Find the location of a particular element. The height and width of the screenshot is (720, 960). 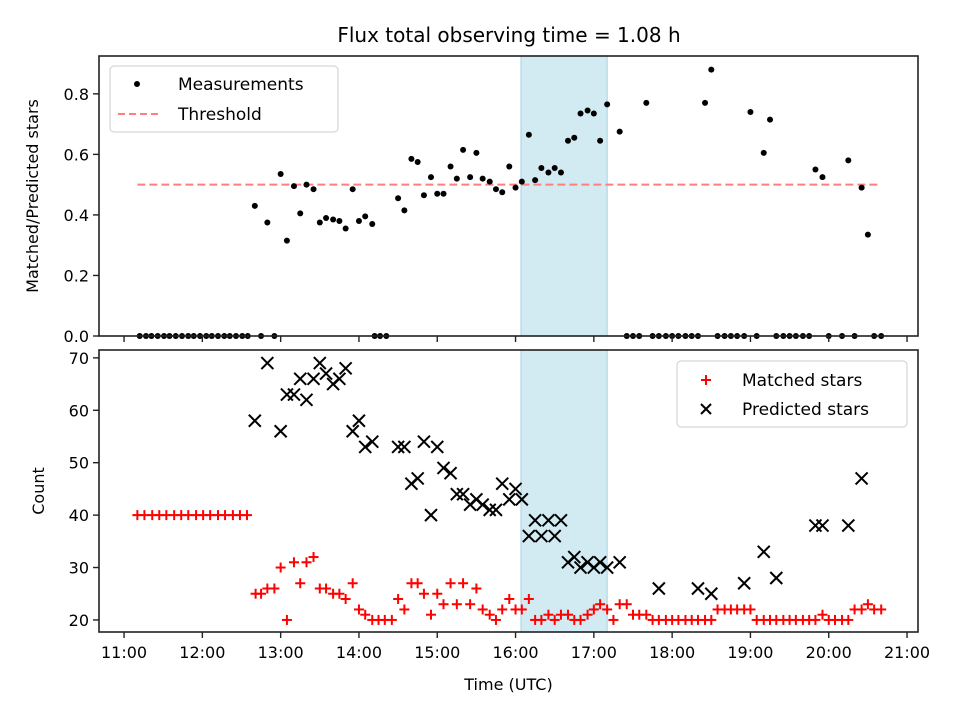

count-ytick-label: 20 is located at coordinates (79, 620).